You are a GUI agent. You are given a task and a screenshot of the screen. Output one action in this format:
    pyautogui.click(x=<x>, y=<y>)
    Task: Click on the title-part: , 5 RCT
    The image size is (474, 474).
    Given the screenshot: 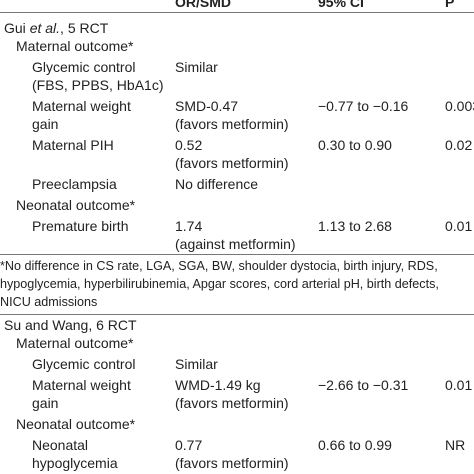 What is the action you would take?
    pyautogui.click(x=84, y=28)
    